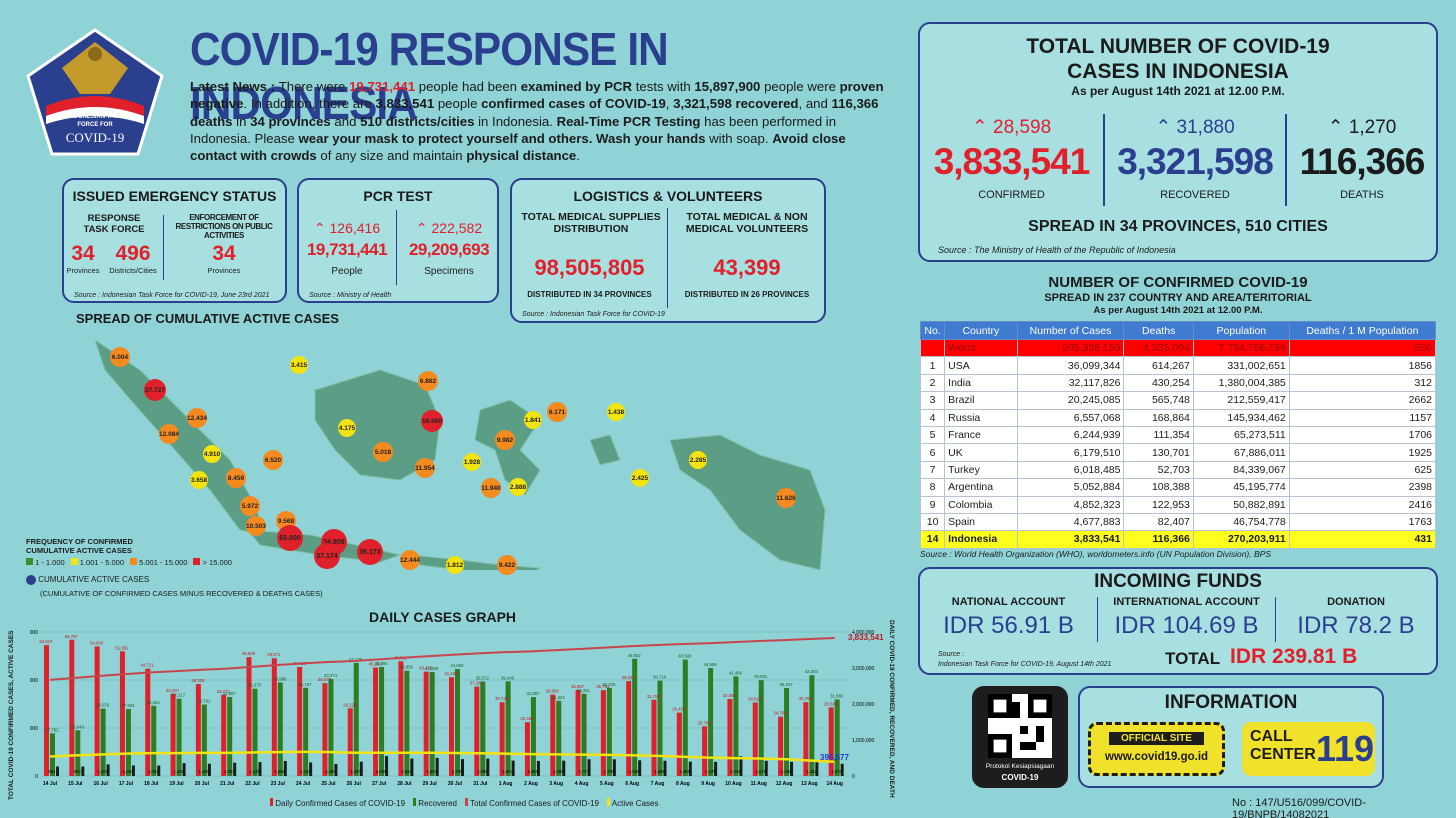 The image size is (1456, 818). I want to click on official-site-button: OFFICIAL SITE www.covid19.go.id, so click(1156, 749).